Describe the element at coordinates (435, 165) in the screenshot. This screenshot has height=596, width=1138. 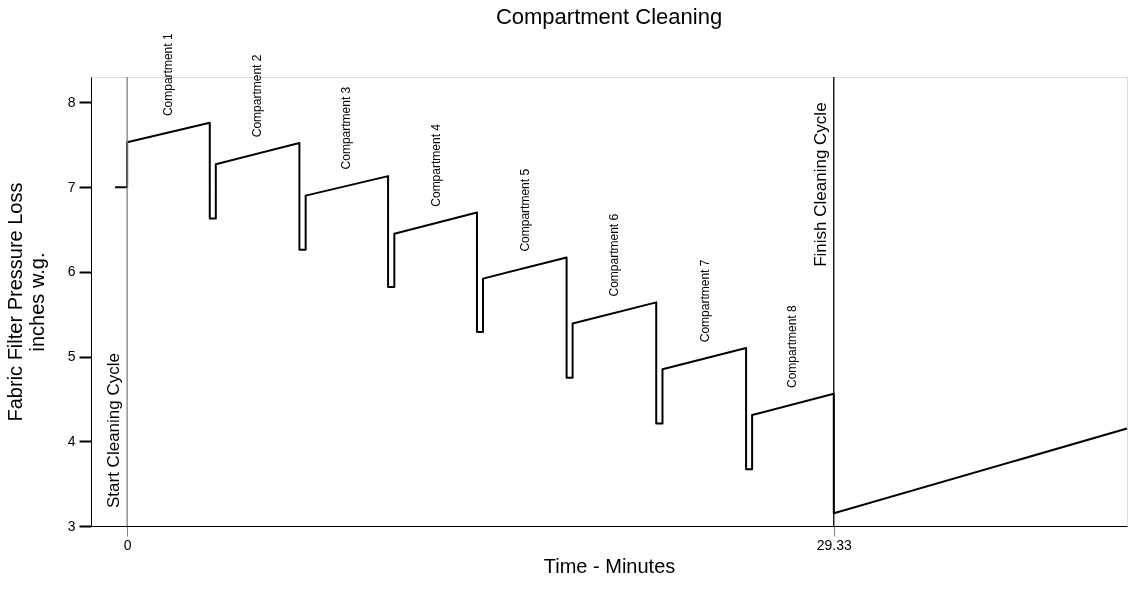
I see `annotation: Compartment 4` at that location.